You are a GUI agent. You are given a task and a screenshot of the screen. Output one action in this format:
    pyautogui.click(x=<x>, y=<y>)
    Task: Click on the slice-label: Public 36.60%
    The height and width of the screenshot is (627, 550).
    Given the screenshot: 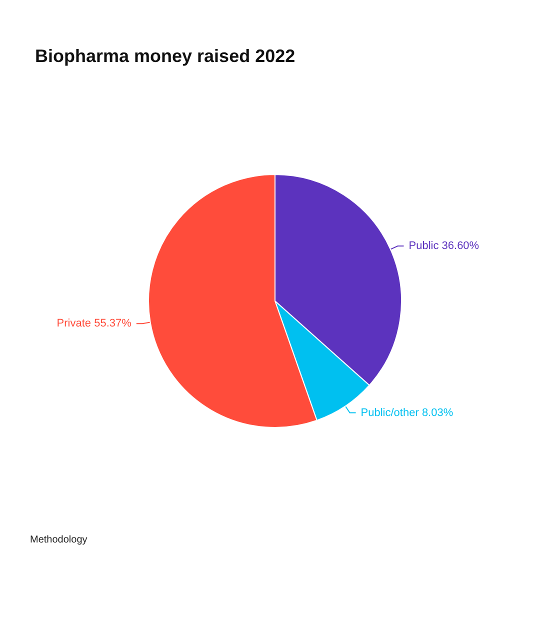 What is the action you would take?
    pyautogui.click(x=444, y=246)
    